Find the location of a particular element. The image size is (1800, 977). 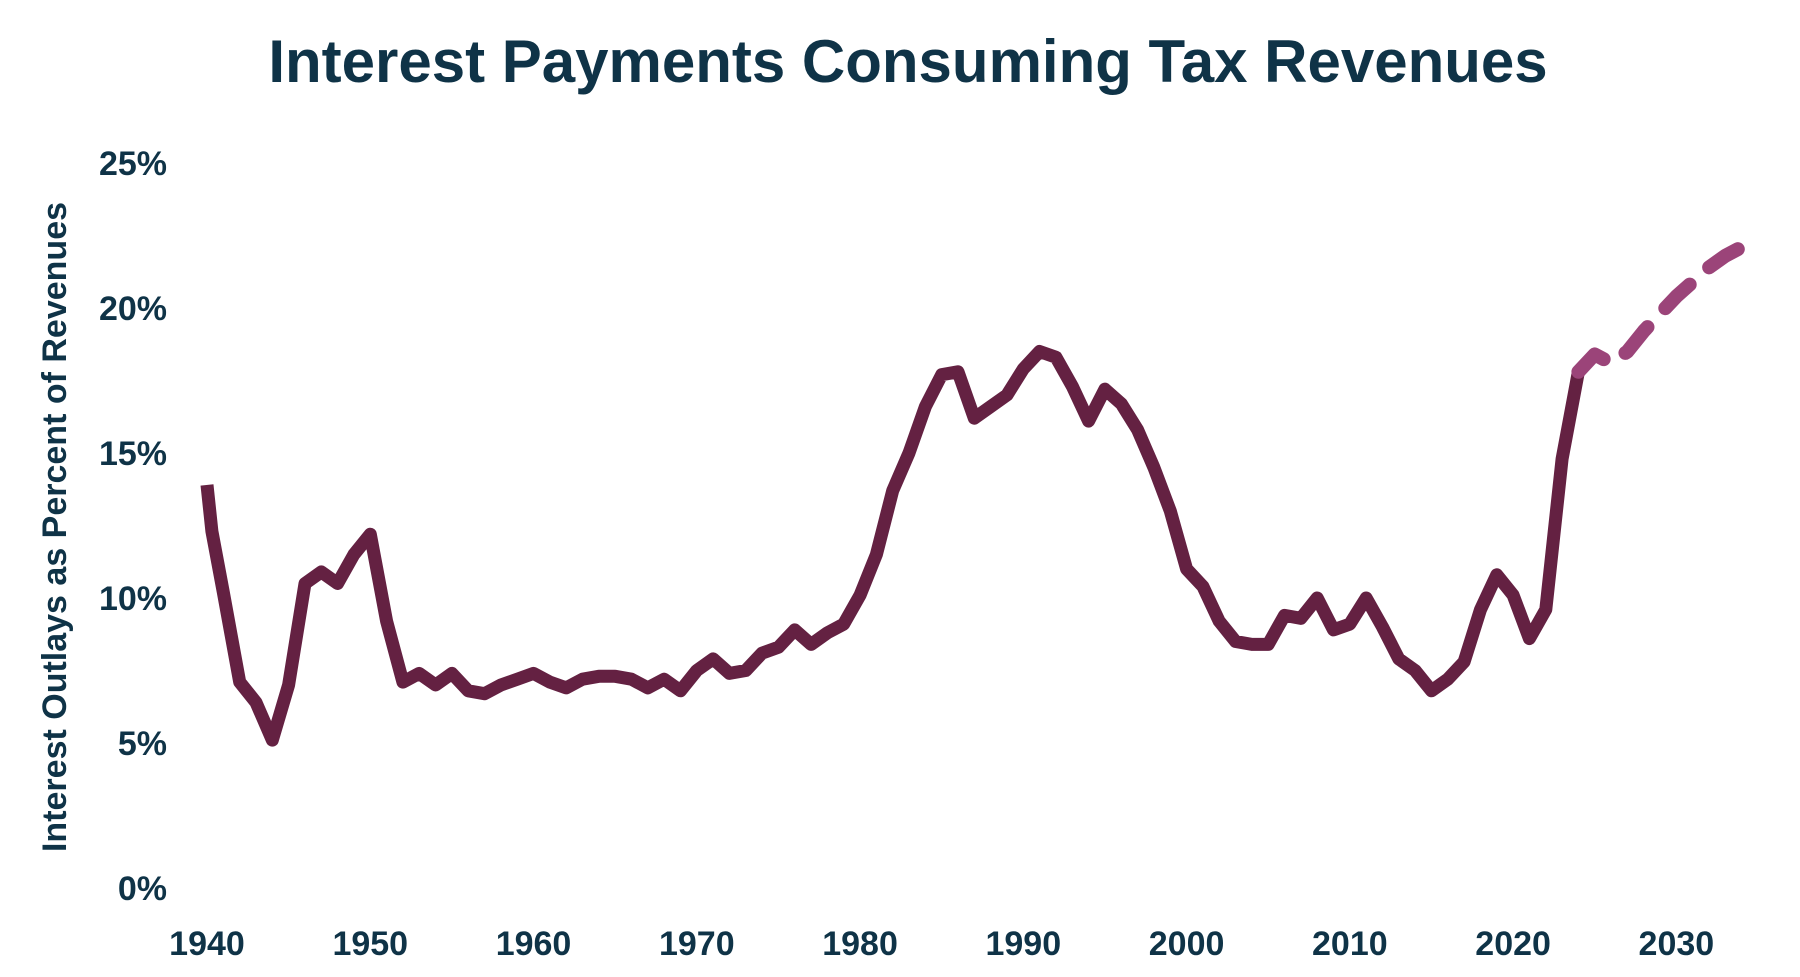

y-tick-label: 25% is located at coordinates (133, 164).